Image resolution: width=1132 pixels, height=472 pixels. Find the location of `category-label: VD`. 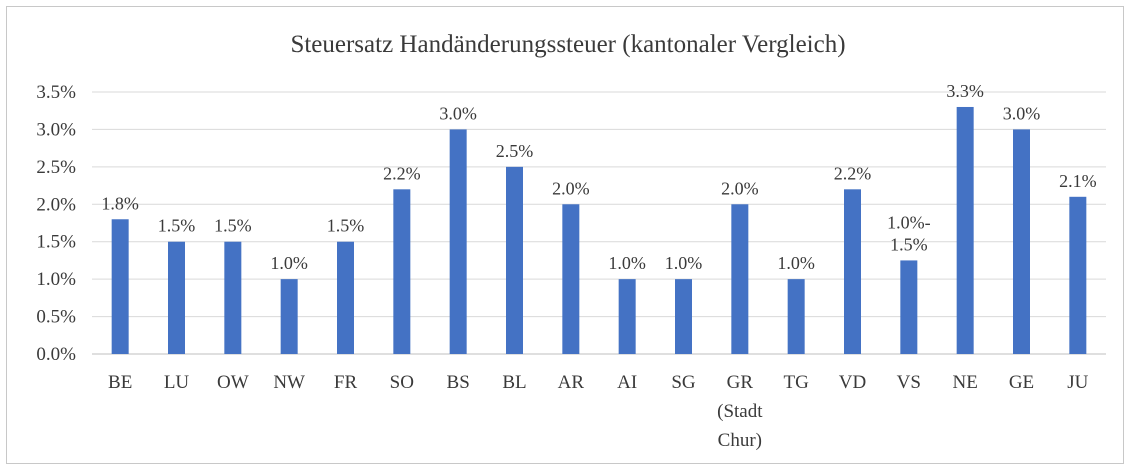

category-label: VD is located at coordinates (852, 382).